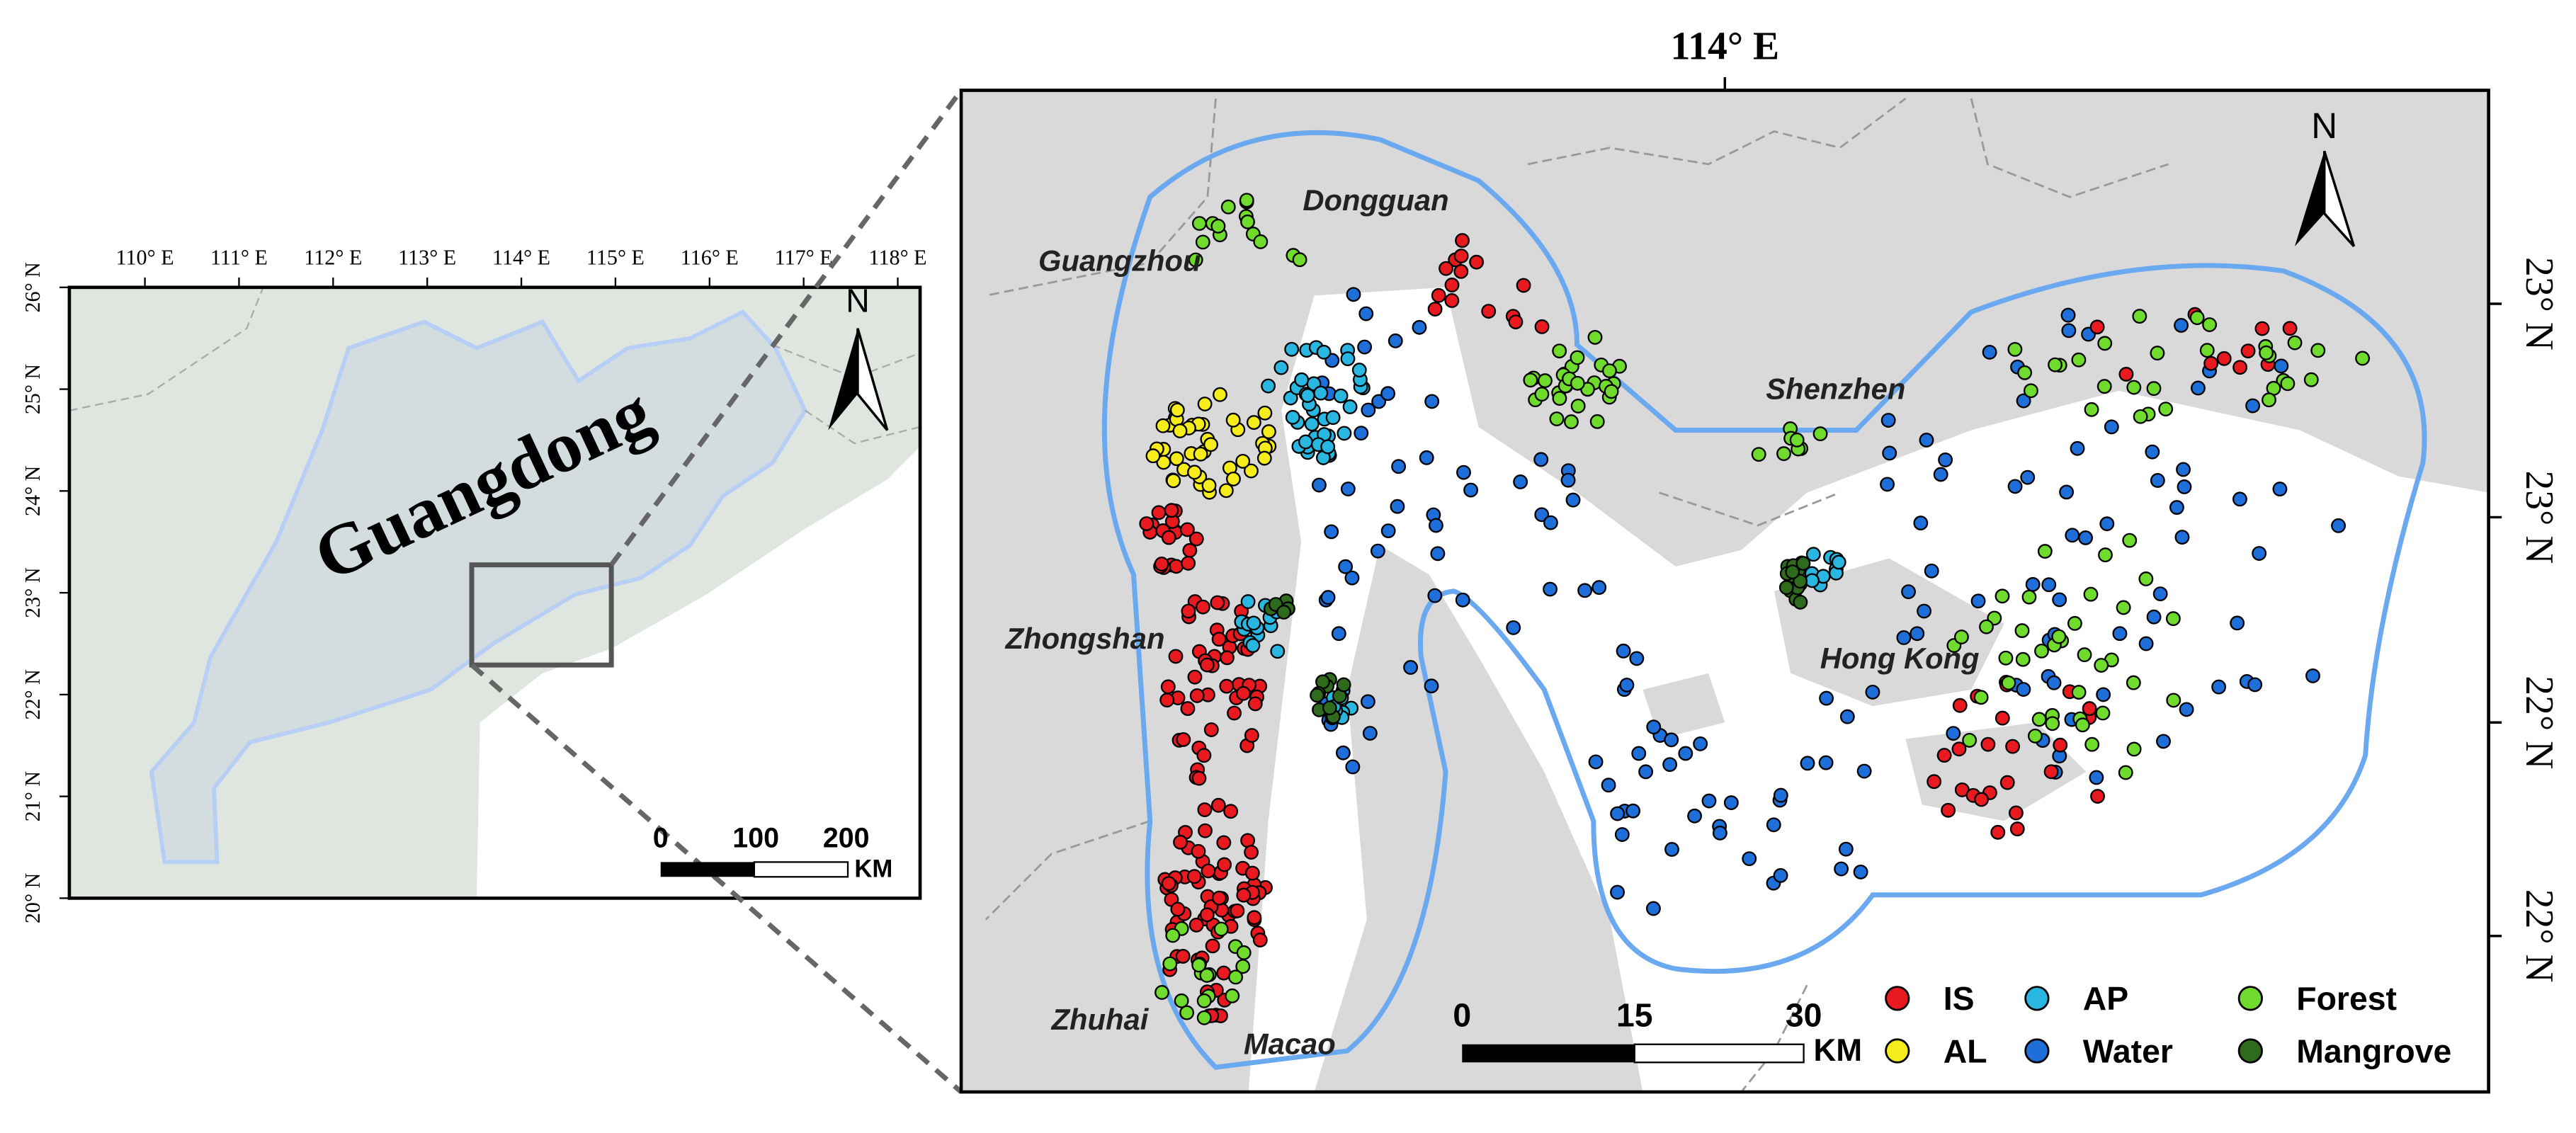 The height and width of the screenshot is (1133, 2576). I want to click on lat-label: 20° N, so click(33, 897).